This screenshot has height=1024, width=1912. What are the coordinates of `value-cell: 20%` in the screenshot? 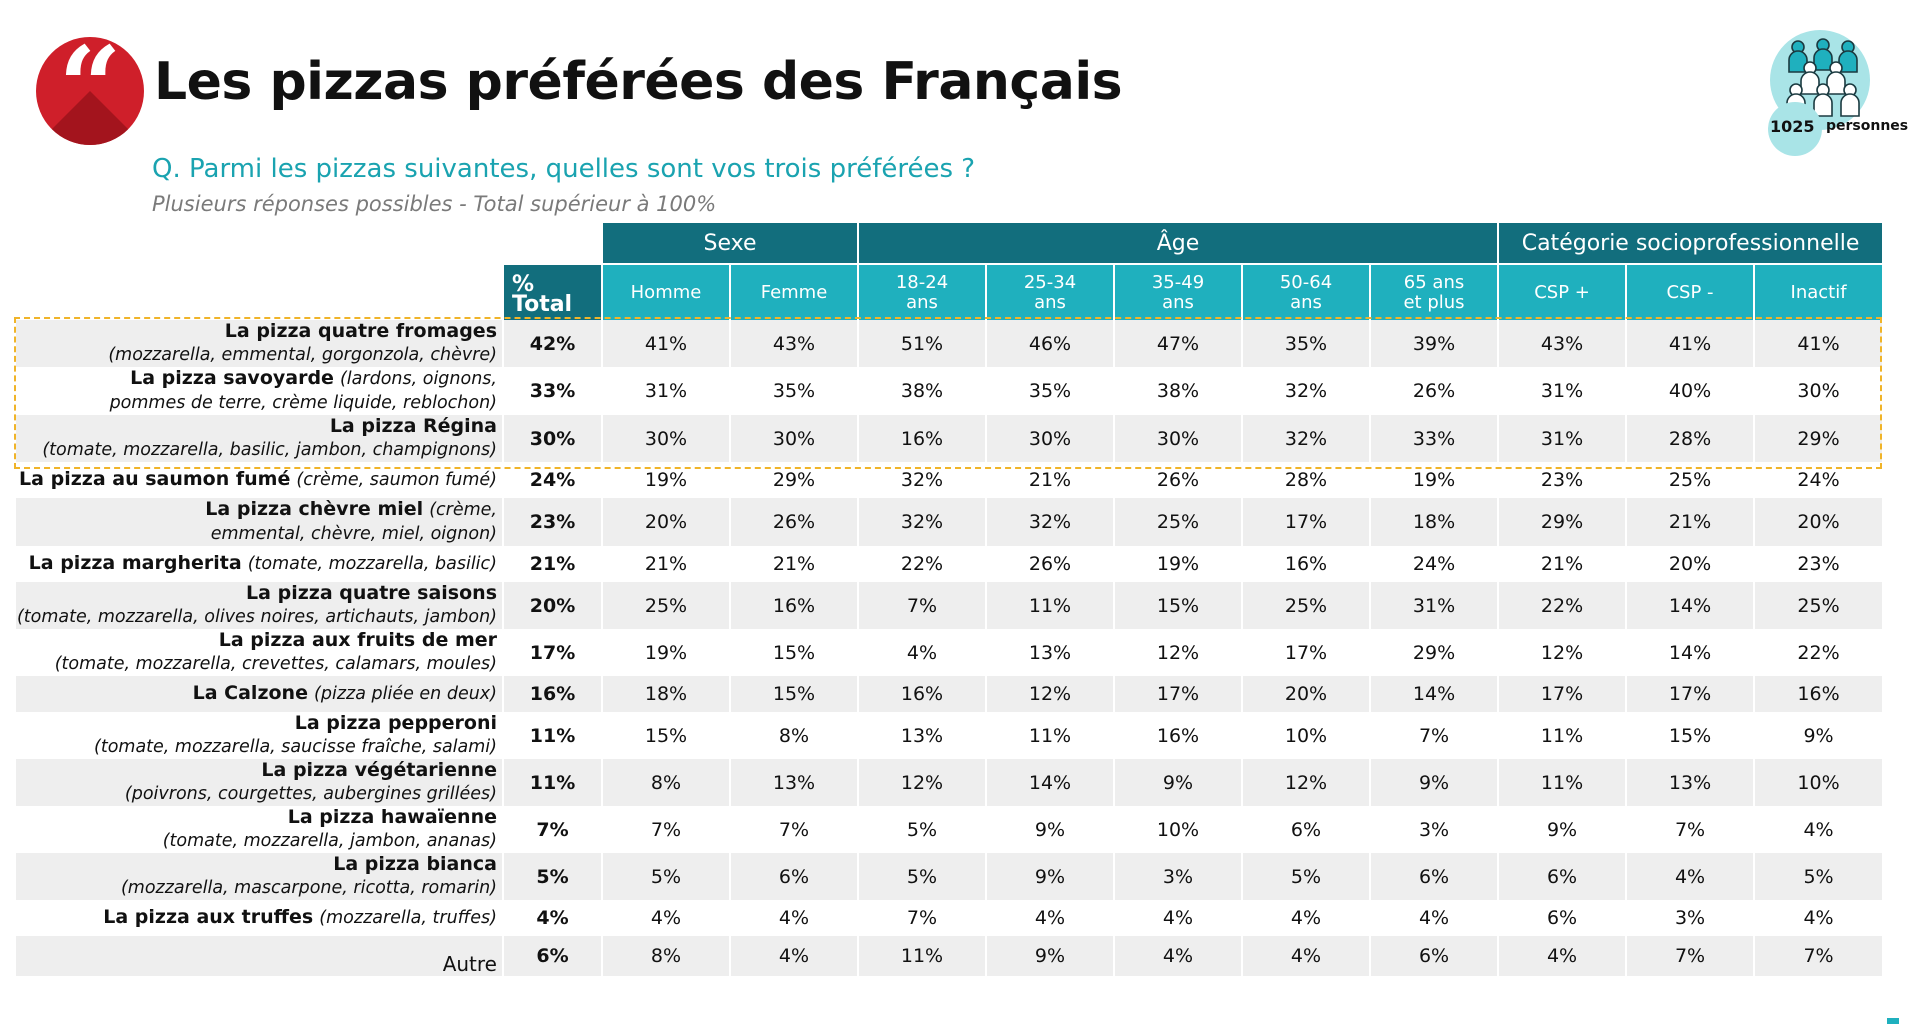 It's located at (1305, 694).